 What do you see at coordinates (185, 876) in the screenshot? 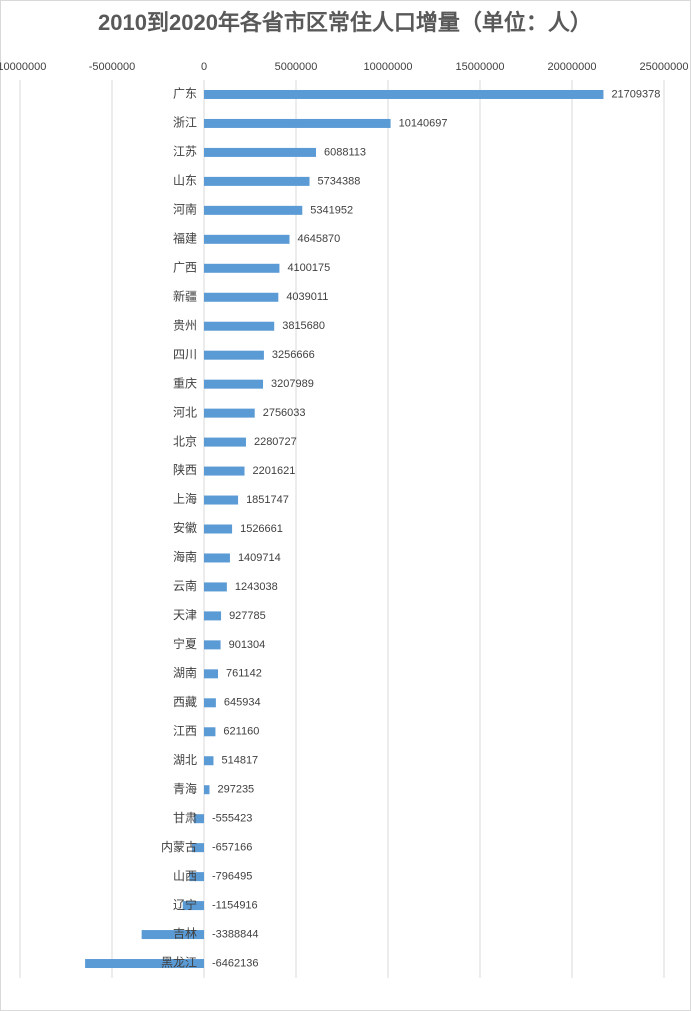
I see `category-label: 山西` at bounding box center [185, 876].